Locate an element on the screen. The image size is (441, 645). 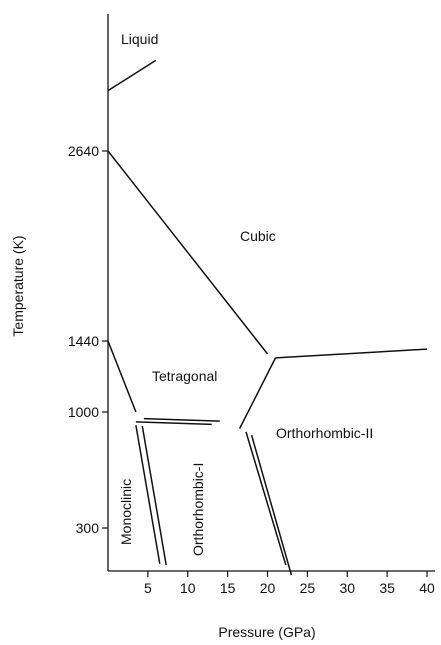
phase-label-orthorhombic-ii: Orthorhombic-II is located at coordinates (324, 433).